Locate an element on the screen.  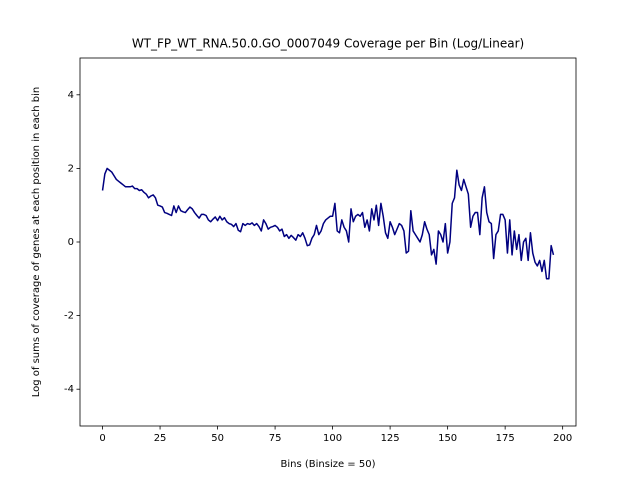
x-tick-label: 75 is located at coordinates (275, 438).